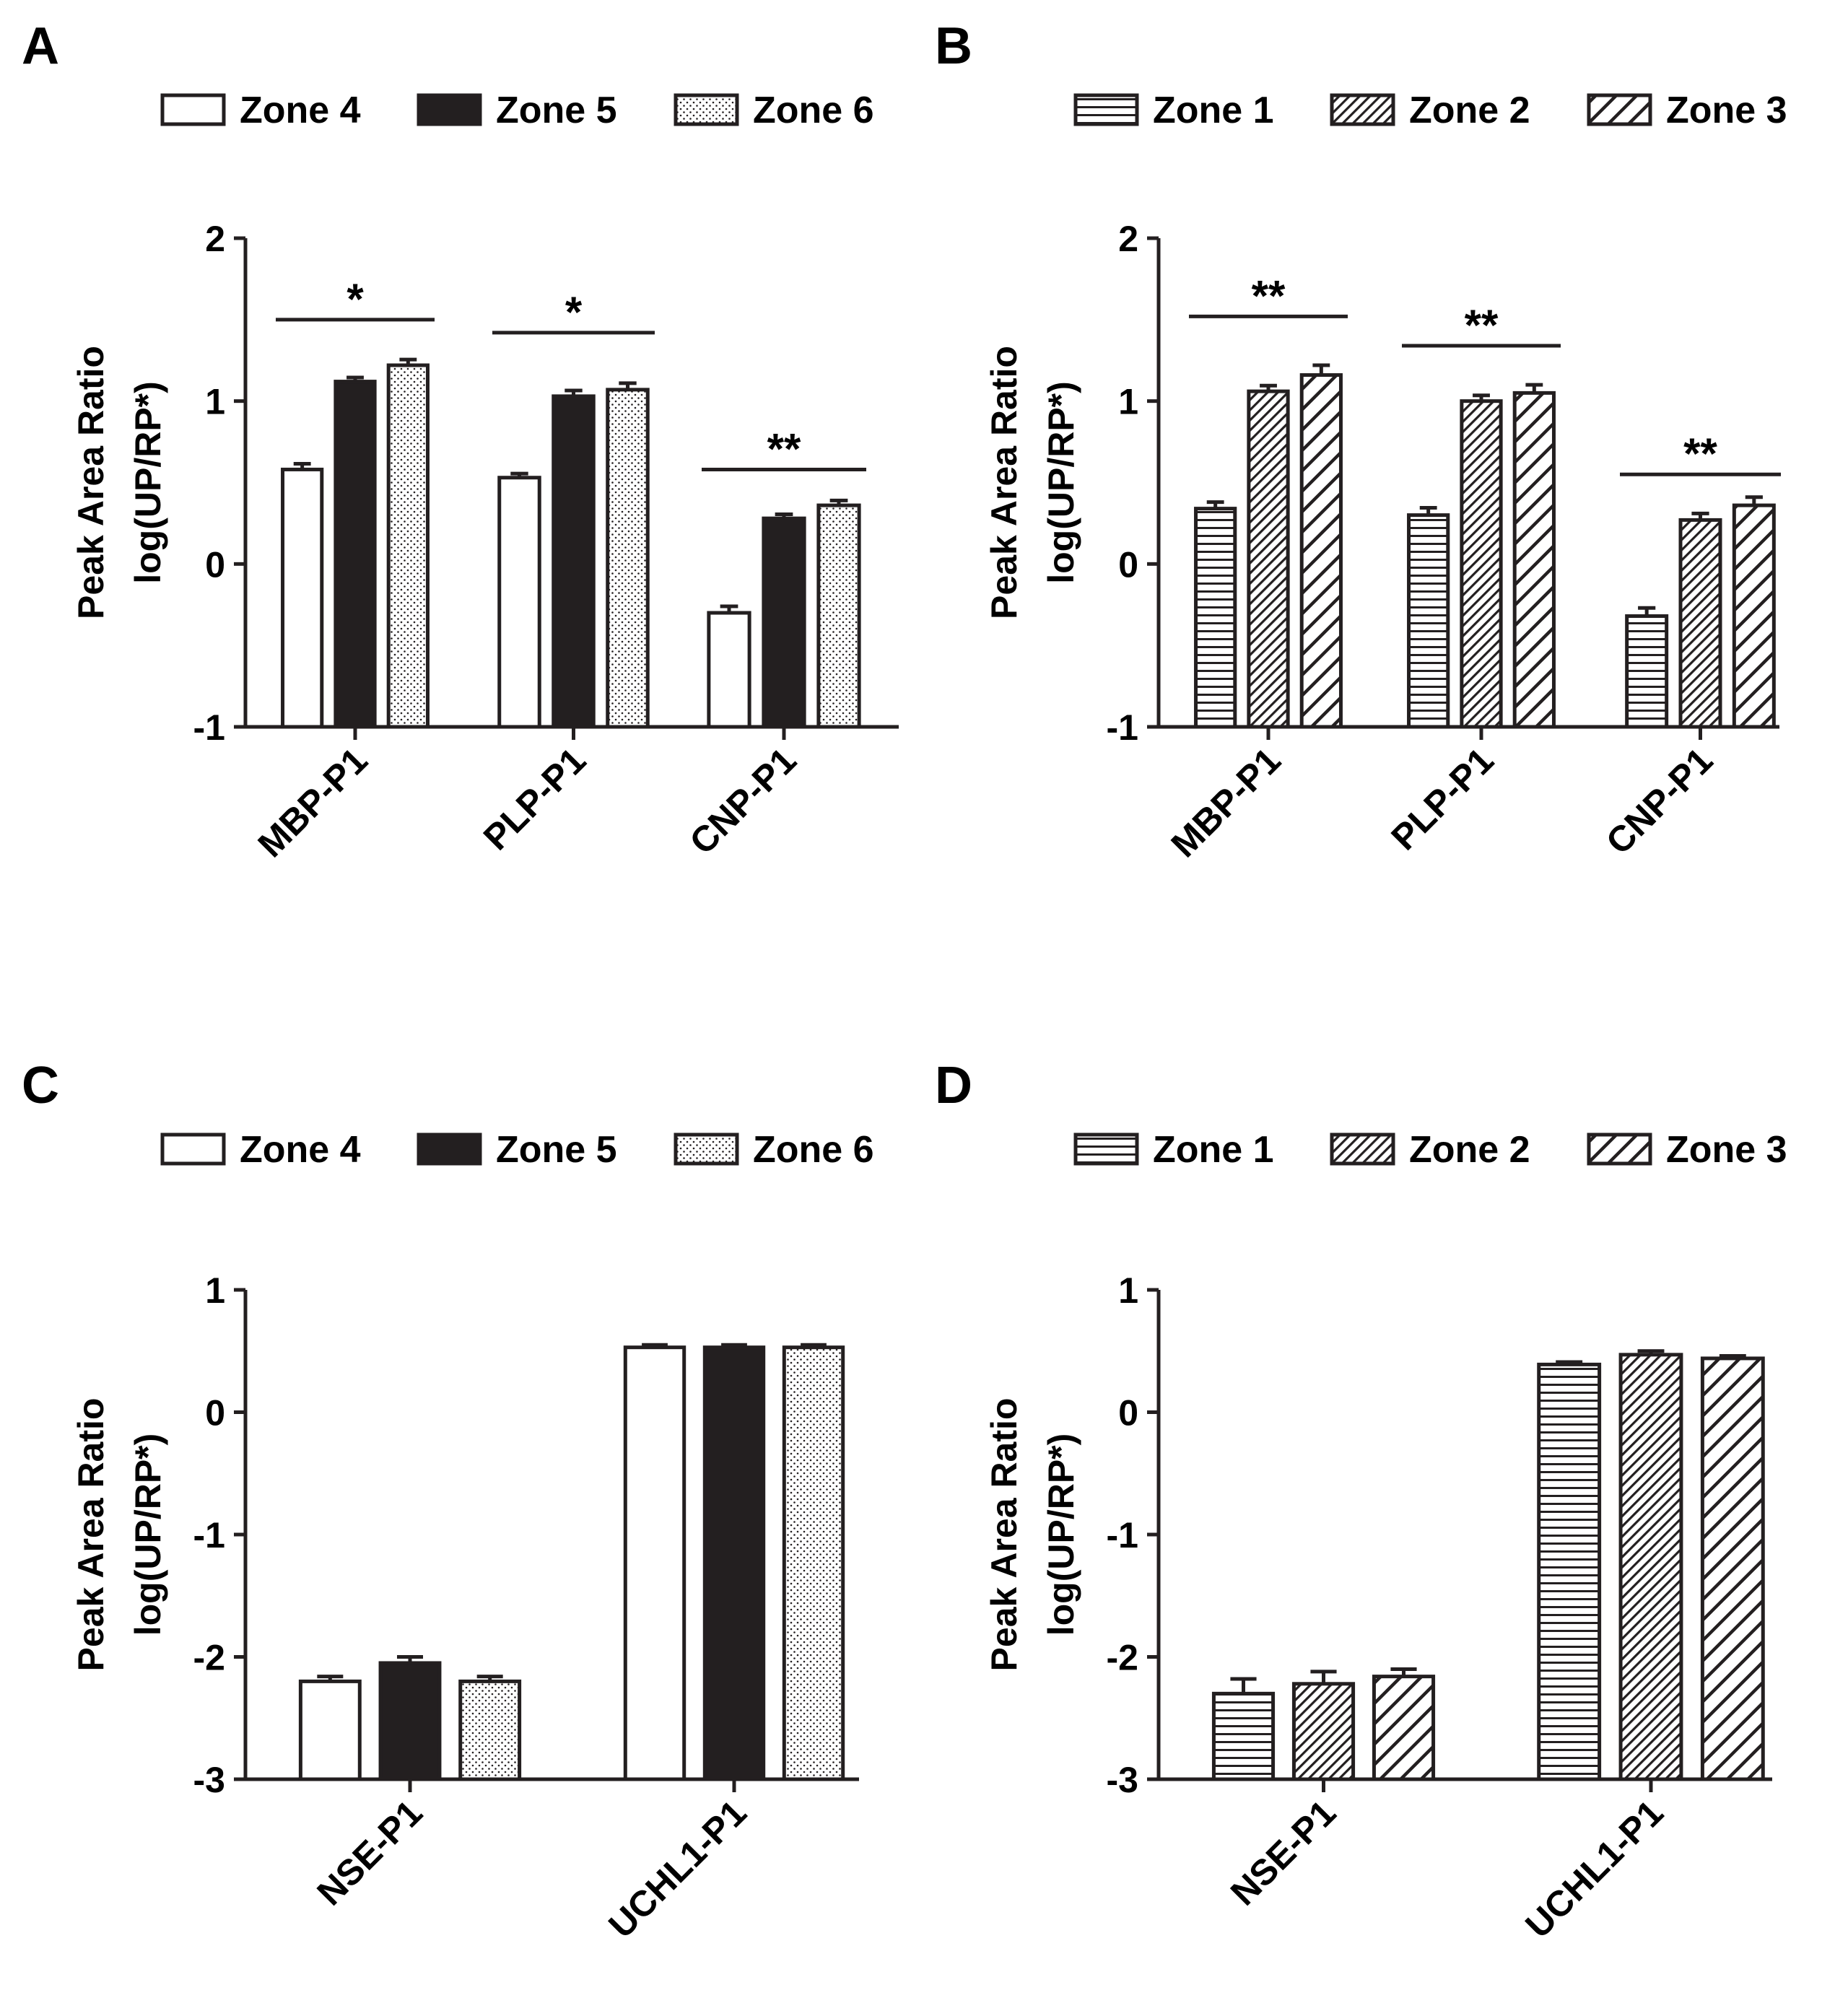 The width and height of the screenshot is (1848, 2003). I want to click on panel-label: A, so click(40, 46).